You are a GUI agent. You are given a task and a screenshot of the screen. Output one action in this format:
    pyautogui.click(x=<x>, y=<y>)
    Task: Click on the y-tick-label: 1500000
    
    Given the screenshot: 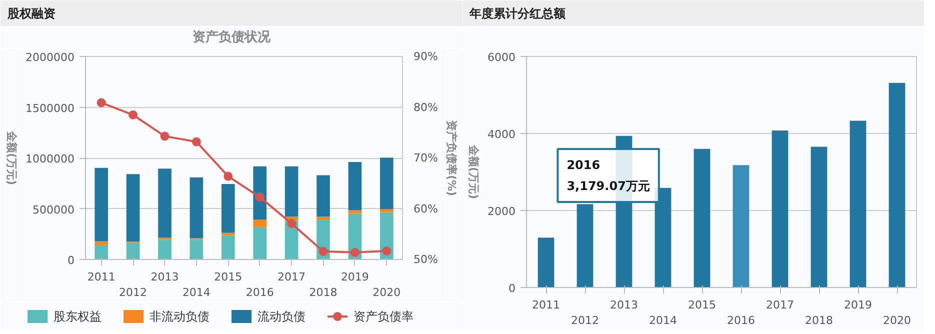 What is the action you would take?
    pyautogui.click(x=50, y=108)
    